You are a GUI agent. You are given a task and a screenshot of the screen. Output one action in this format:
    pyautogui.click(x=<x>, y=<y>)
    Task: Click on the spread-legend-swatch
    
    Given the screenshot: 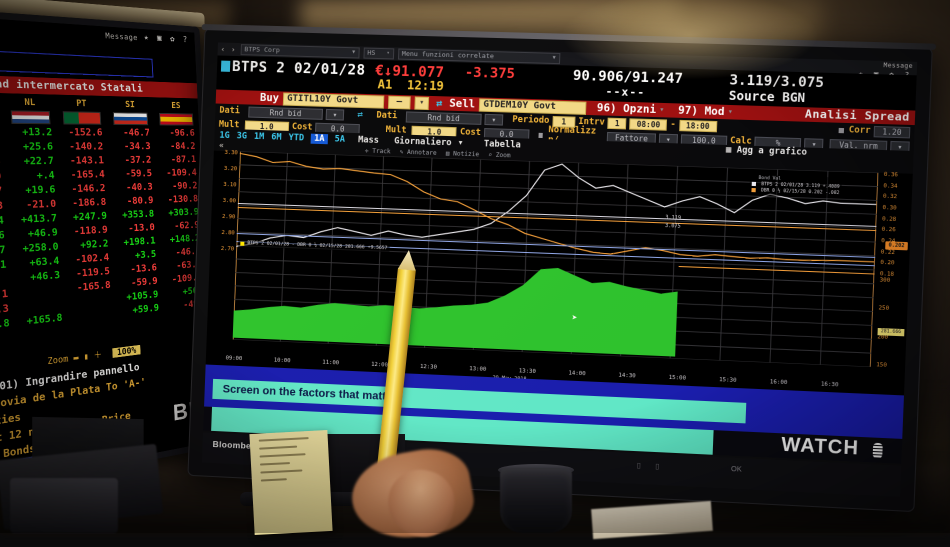 What is the action you would take?
    pyautogui.click(x=242, y=243)
    